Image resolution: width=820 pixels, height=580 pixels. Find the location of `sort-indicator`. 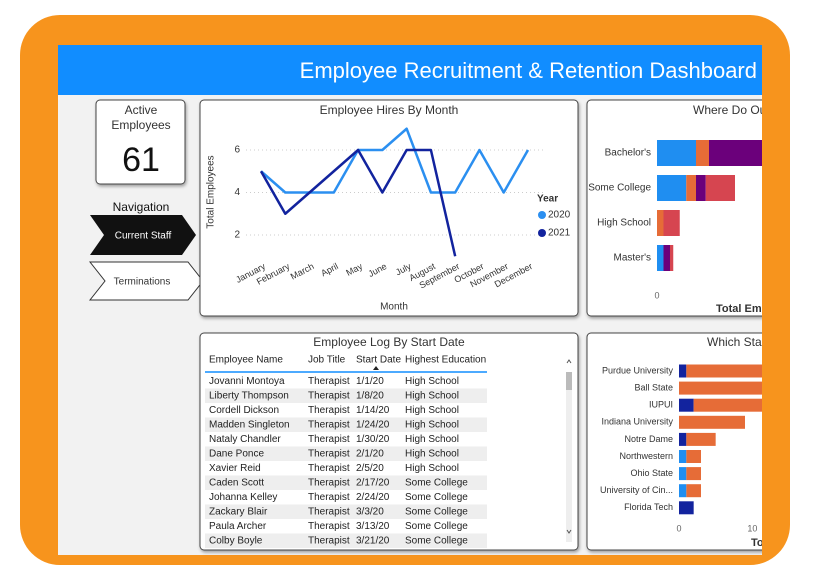

sort-indicator is located at coordinates (376, 368).